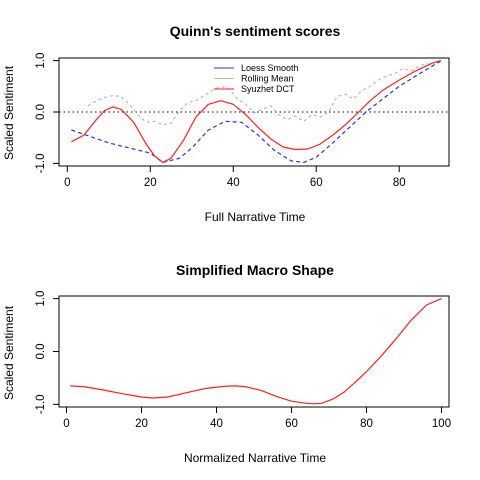 This screenshot has height=480, width=480. What do you see at coordinates (291, 424) in the screenshot?
I see `chart-2-x-tick-label: 60` at bounding box center [291, 424].